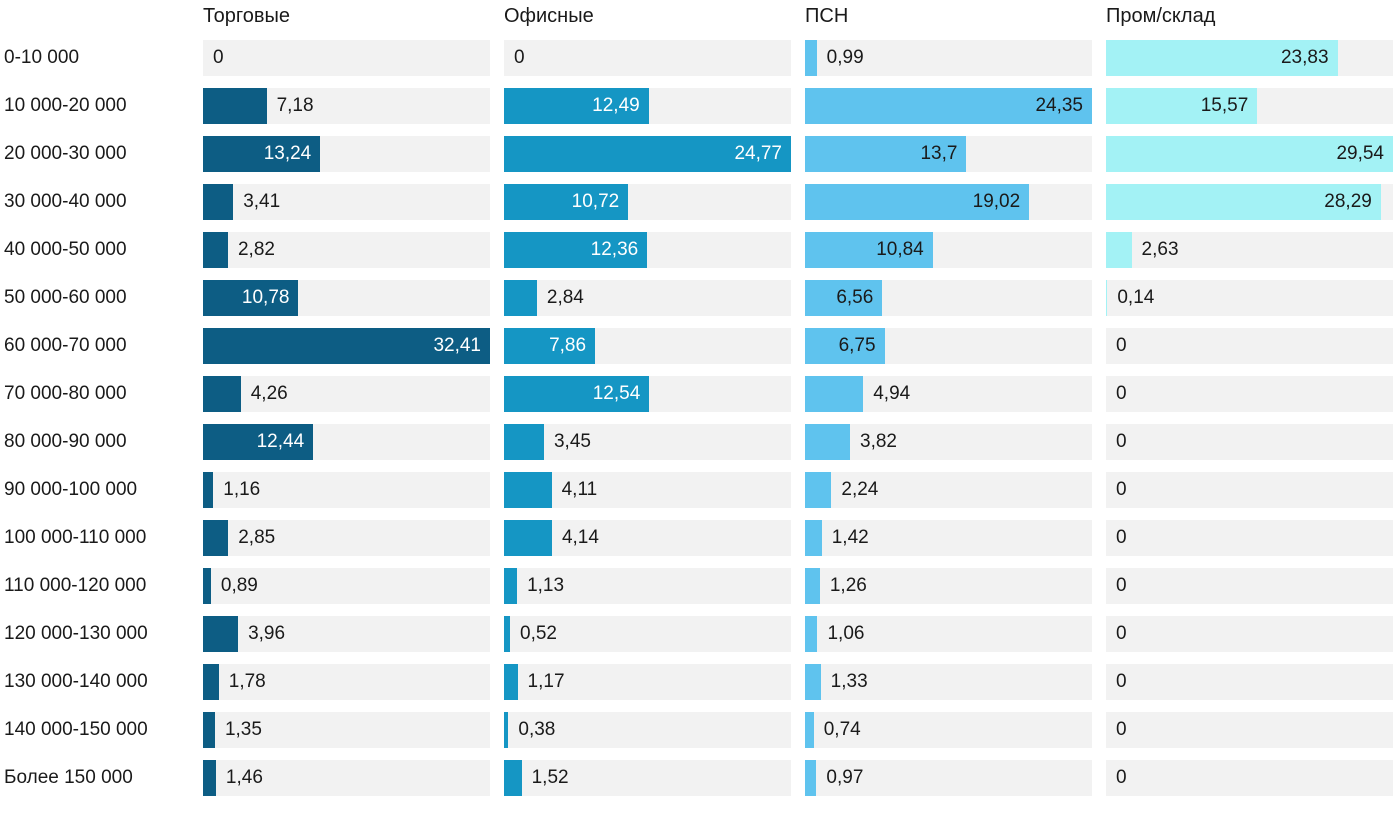  Describe the element at coordinates (346, 202) in the screenshot. I see `bar-track: 3,41` at that location.